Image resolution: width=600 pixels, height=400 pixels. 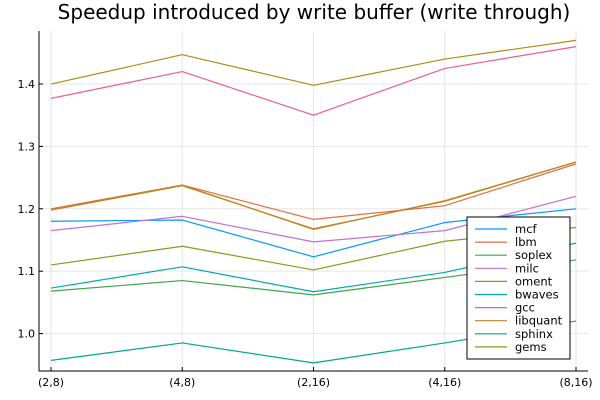 I want to click on y-tick-label: 1.1, so click(x=27, y=271).